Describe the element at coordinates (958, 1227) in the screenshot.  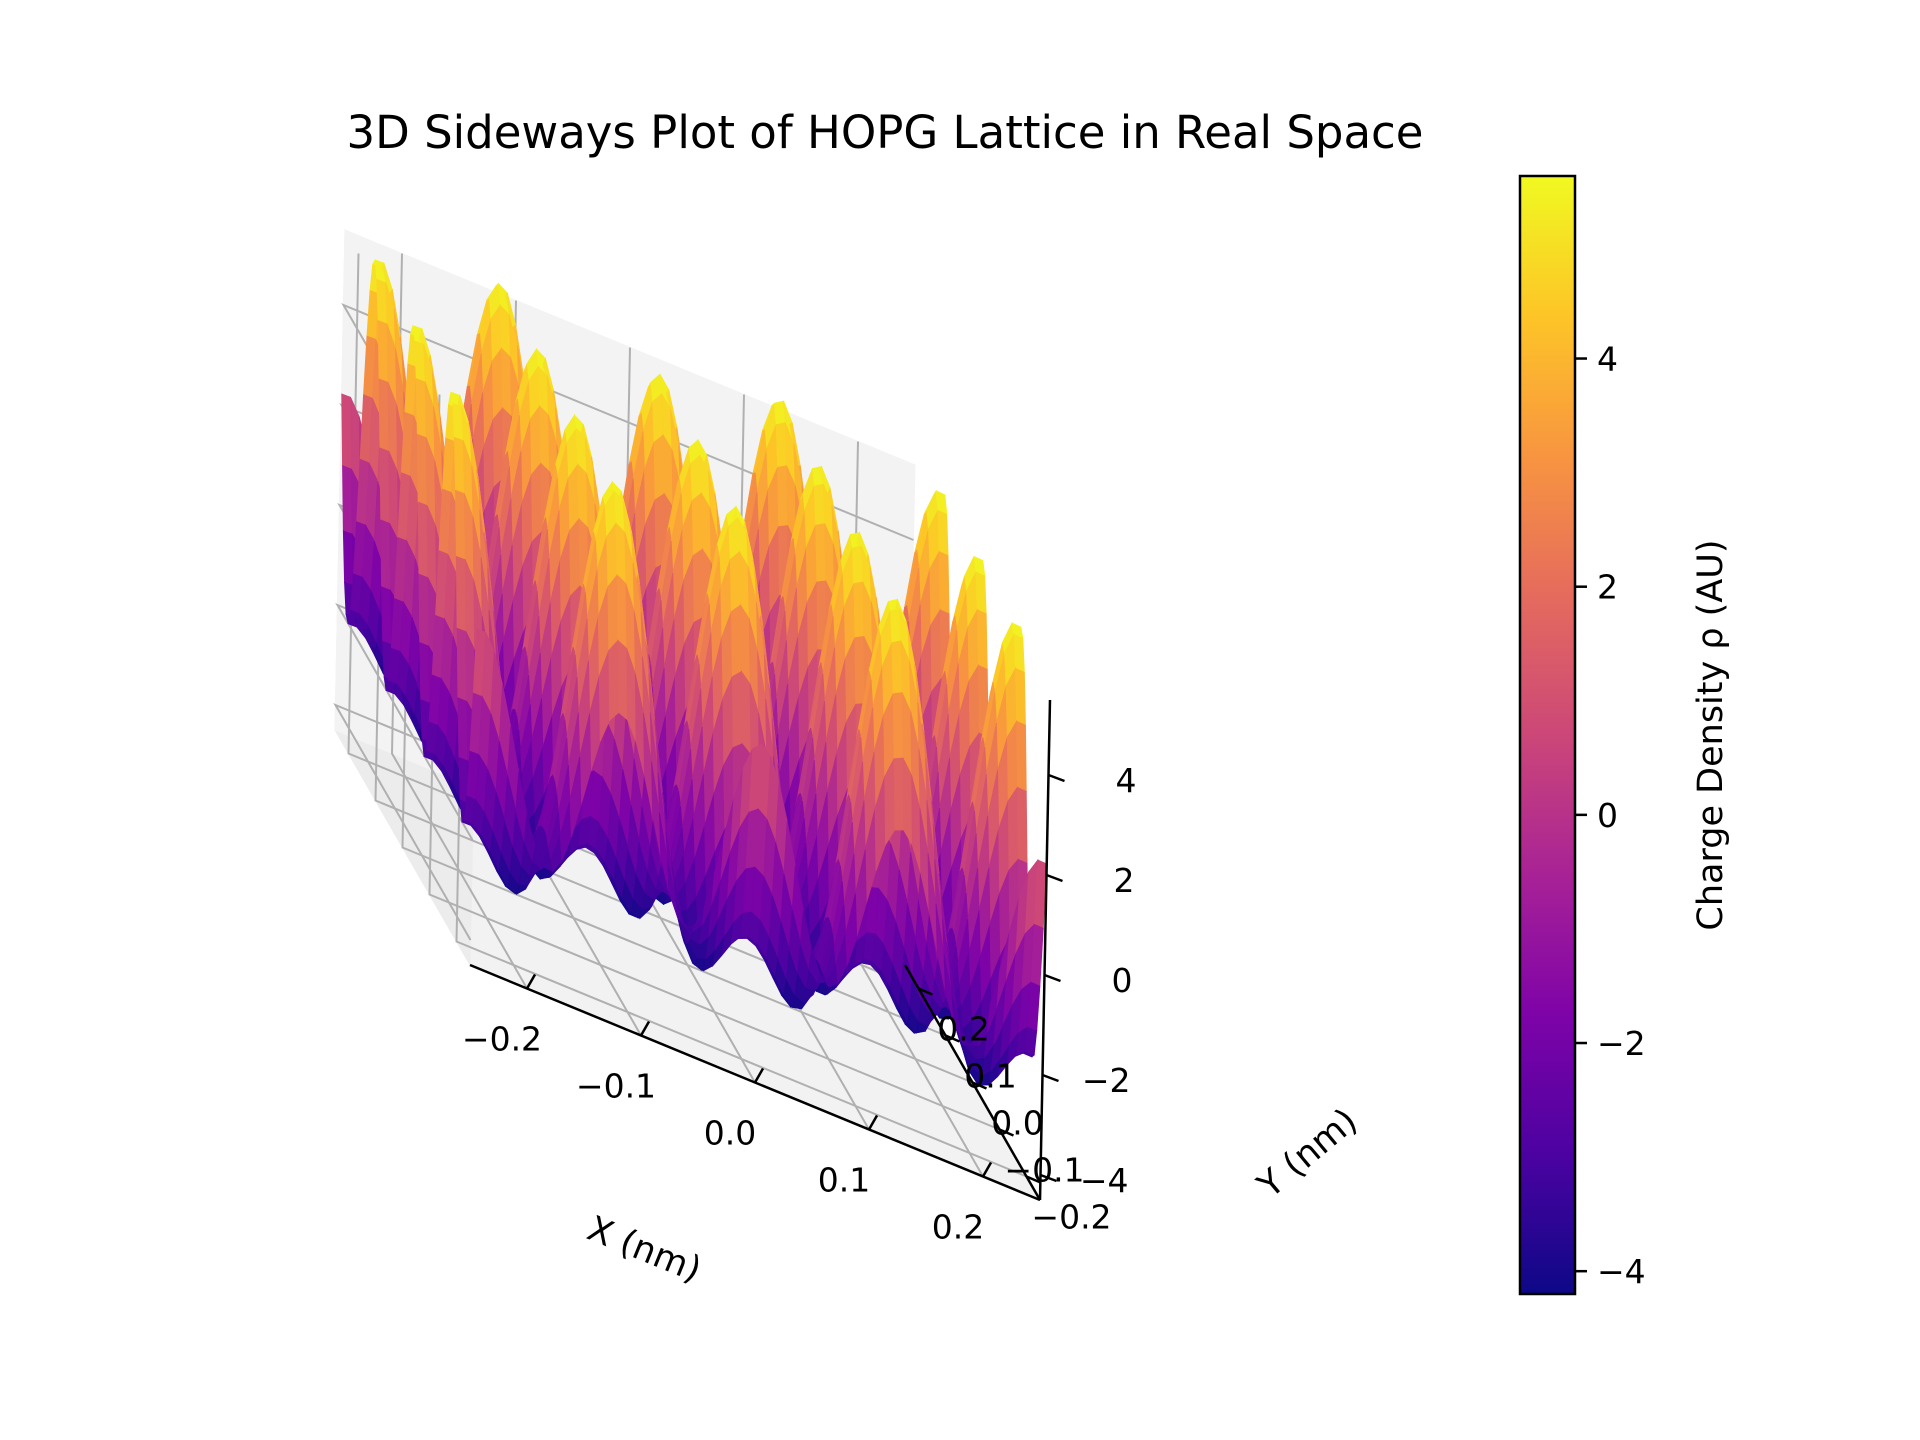
I see `x-tick-label: 0.2` at that location.